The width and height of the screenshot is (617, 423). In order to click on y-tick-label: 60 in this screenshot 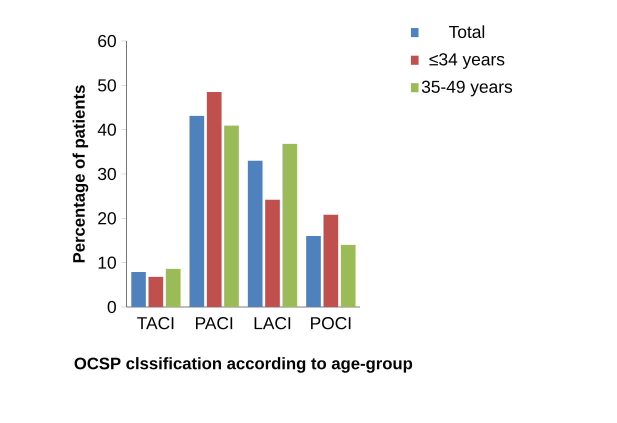, I will do `click(107, 41)`.